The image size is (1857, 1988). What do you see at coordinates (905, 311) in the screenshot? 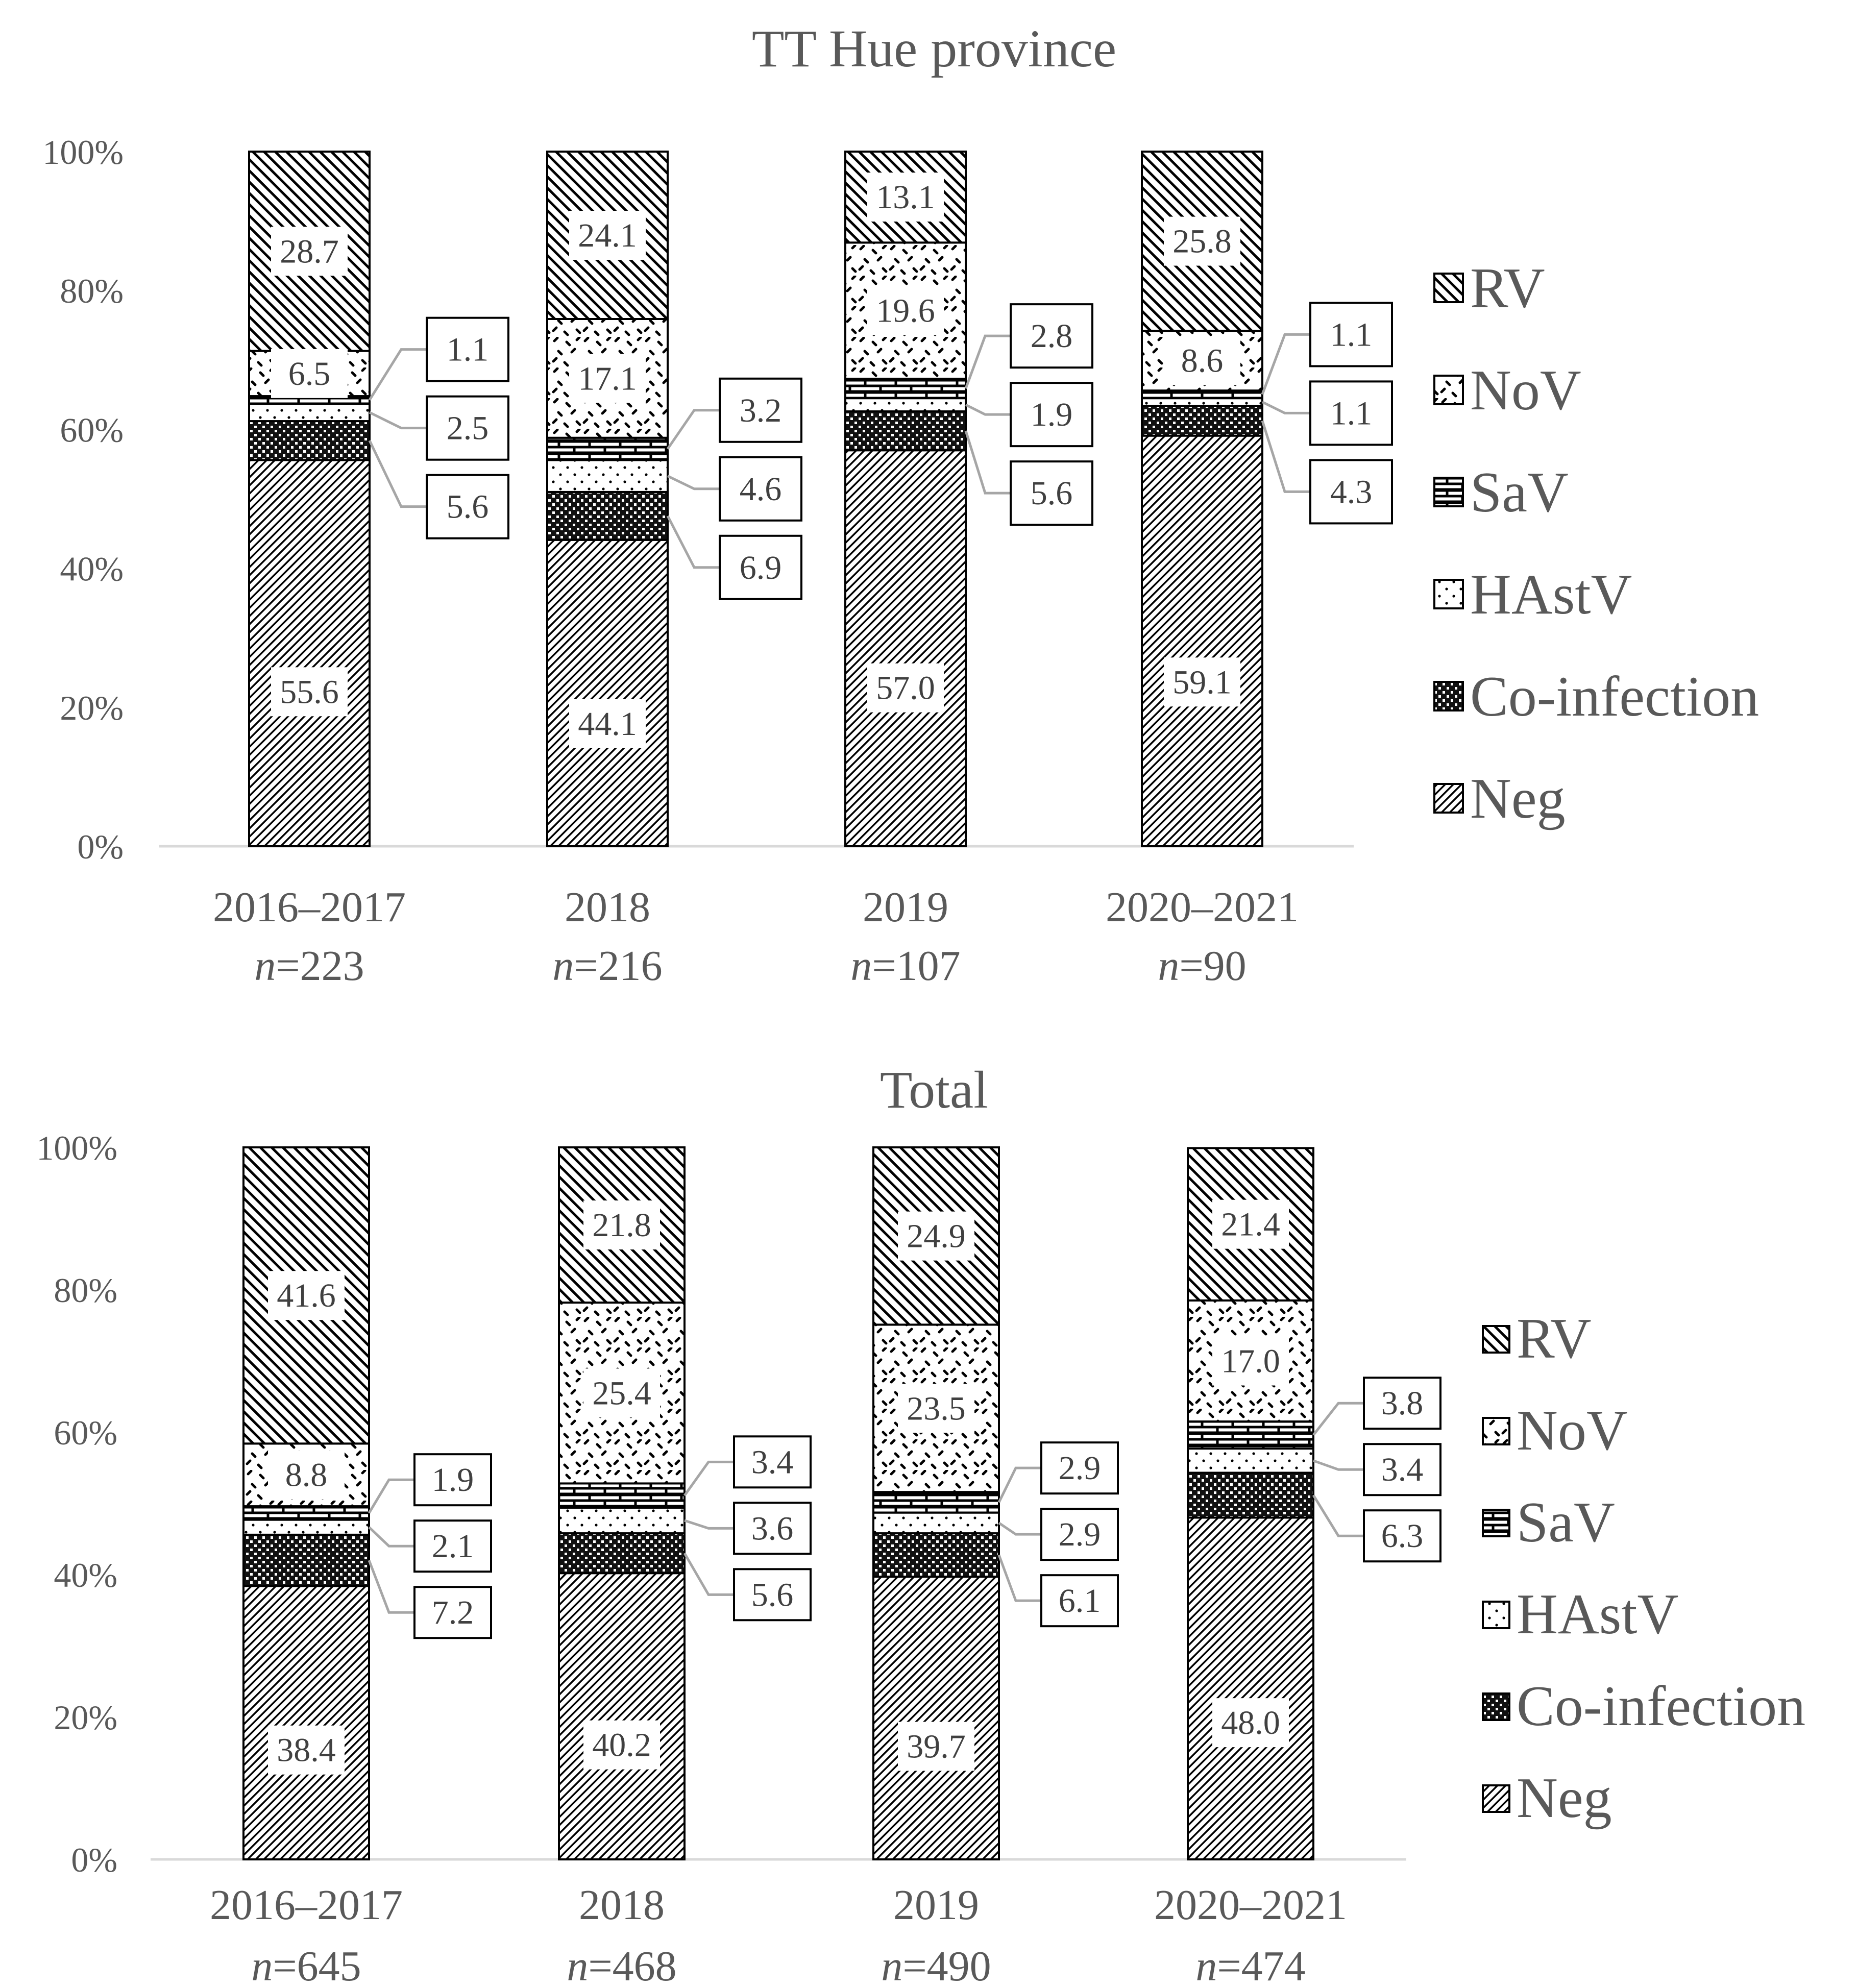
I see `data-label: 19.6` at bounding box center [905, 311].